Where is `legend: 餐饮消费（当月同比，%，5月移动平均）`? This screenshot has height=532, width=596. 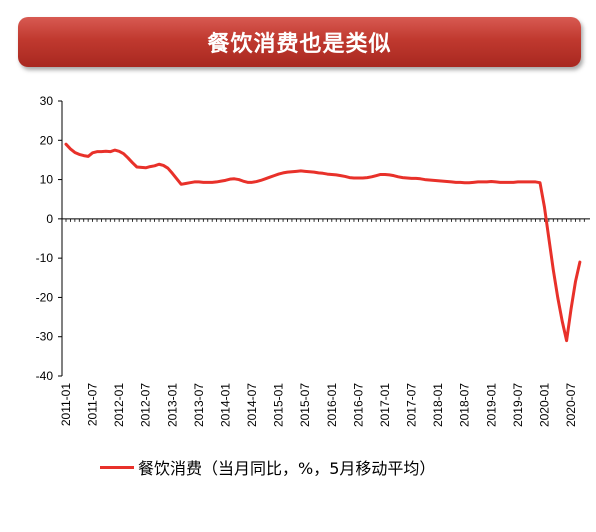 legend: 餐饮消费（当月同比，%，5月移动平均） is located at coordinates (267, 467).